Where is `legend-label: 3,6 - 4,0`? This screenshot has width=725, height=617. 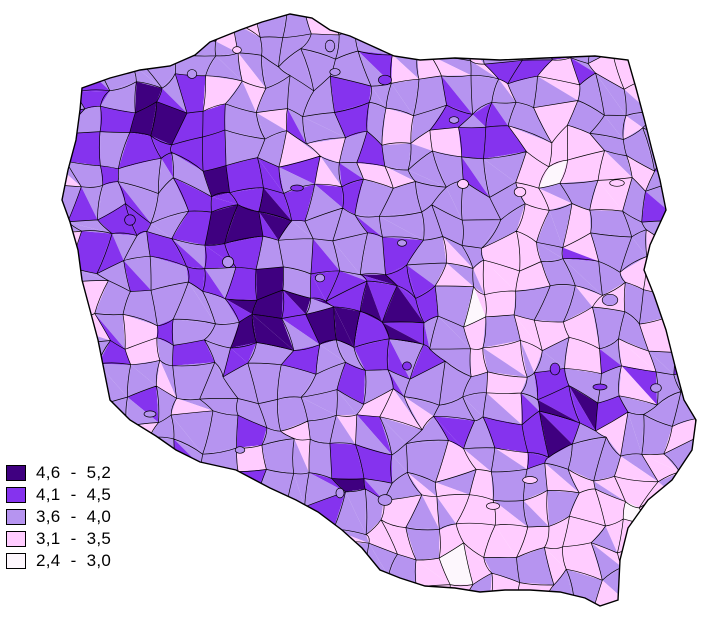
legend-label: 3,6 - 4,0 is located at coordinates (74, 516).